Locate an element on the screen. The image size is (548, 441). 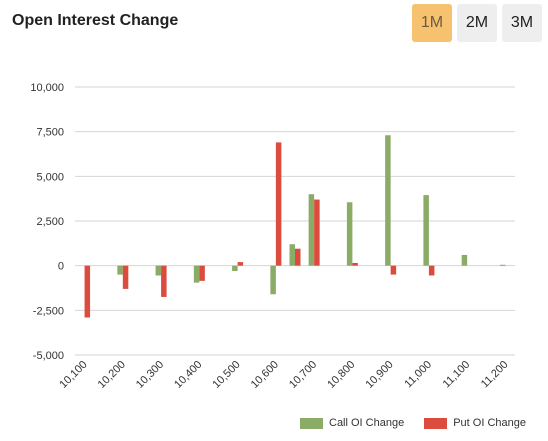
x-tick-label: 10,500 is located at coordinates (226, 375).